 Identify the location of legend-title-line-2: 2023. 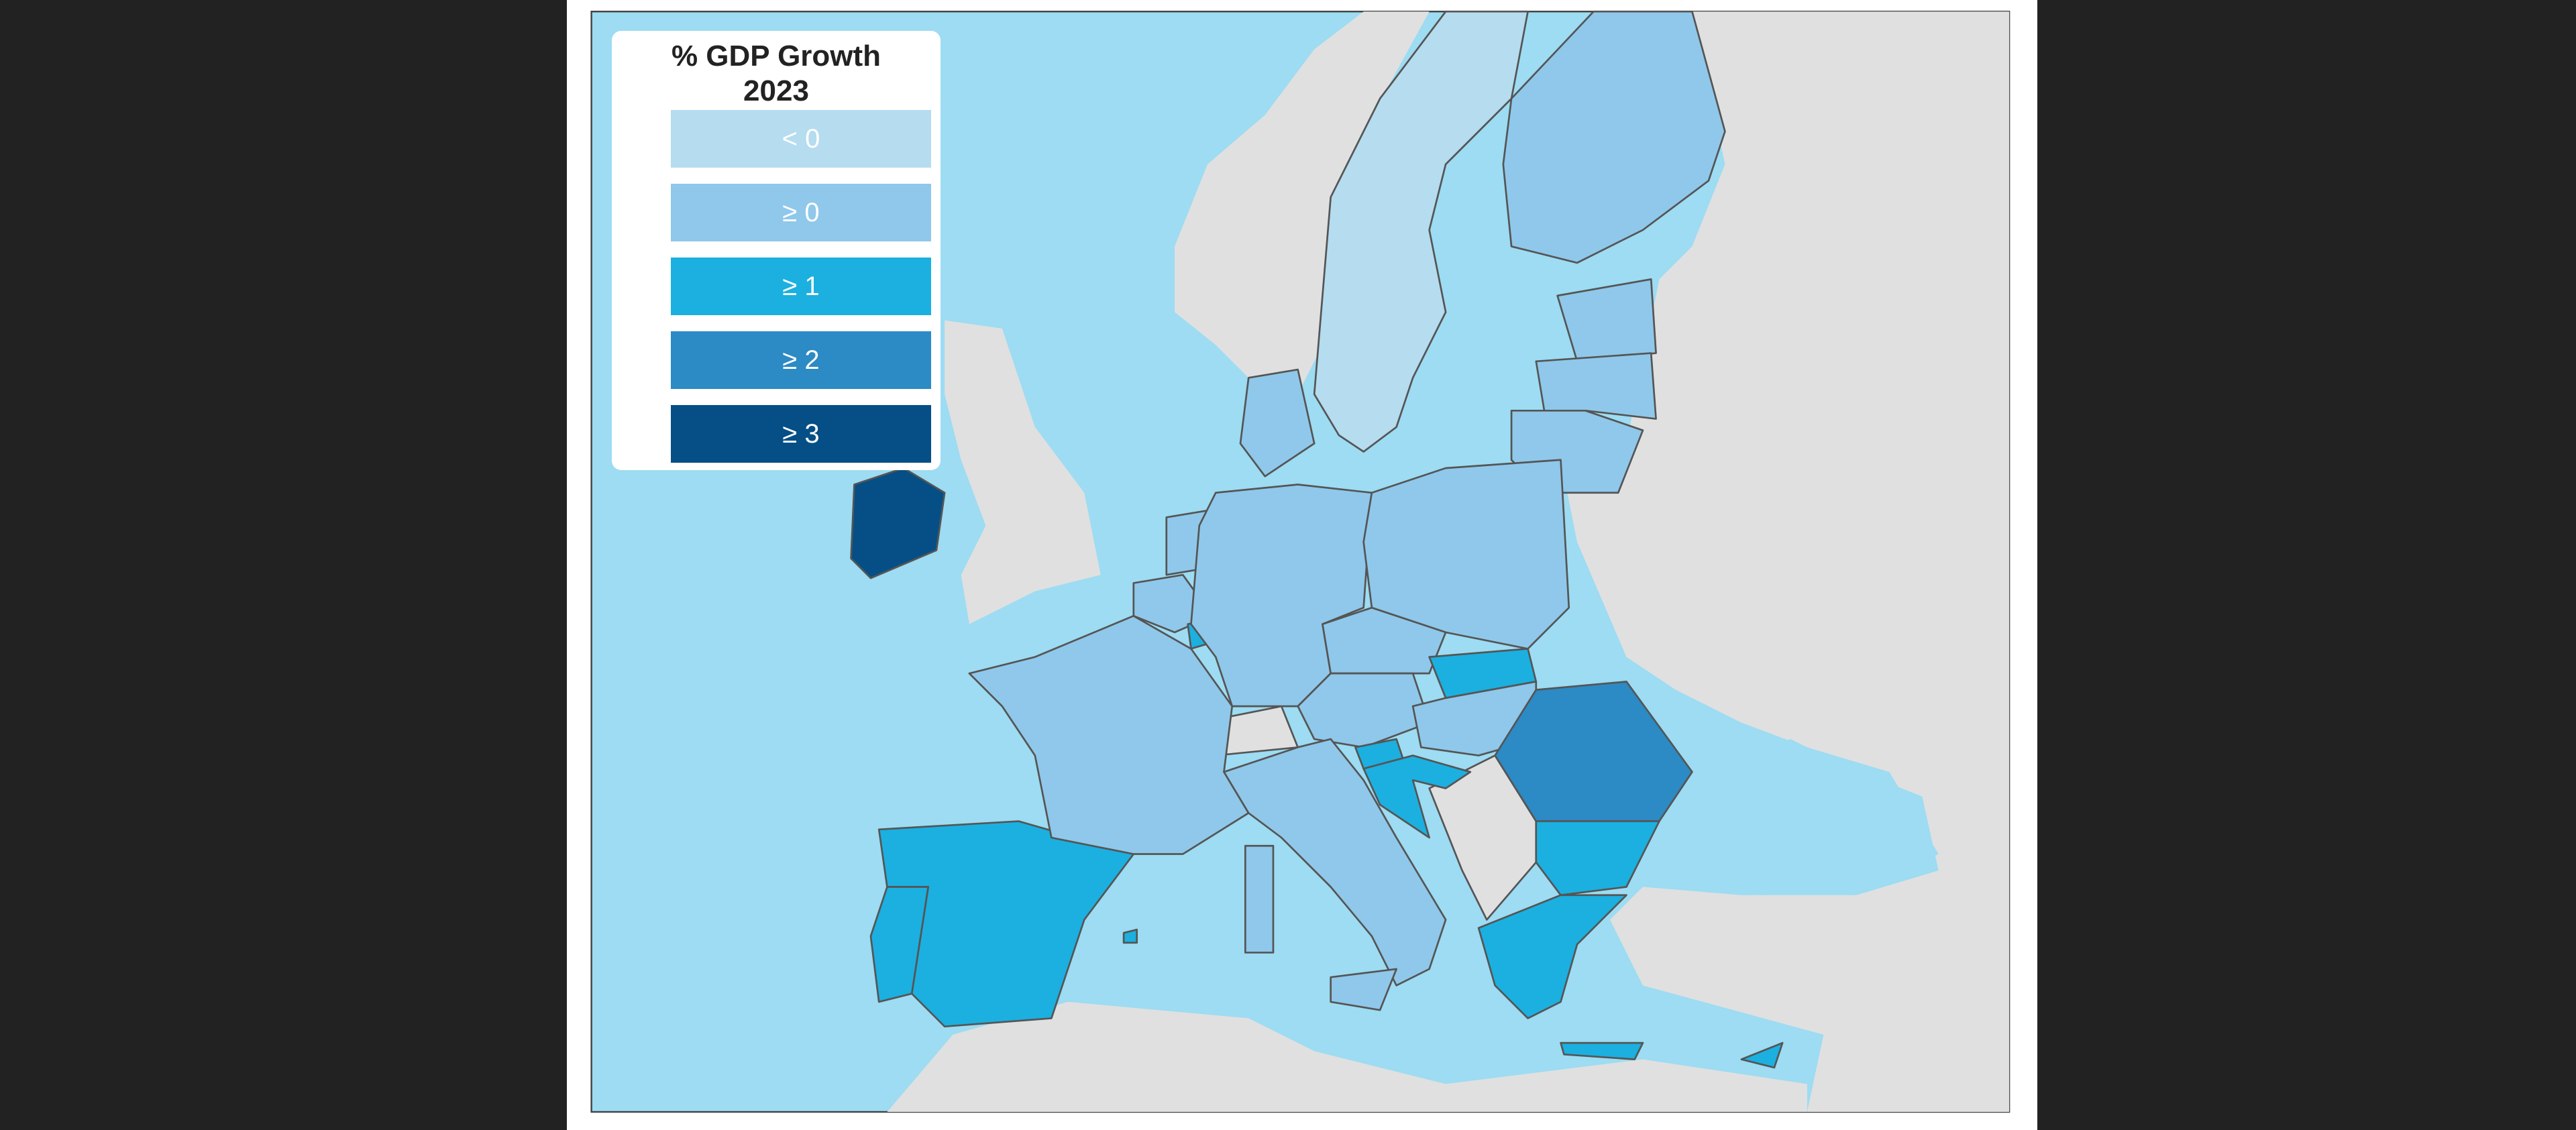
(776, 90).